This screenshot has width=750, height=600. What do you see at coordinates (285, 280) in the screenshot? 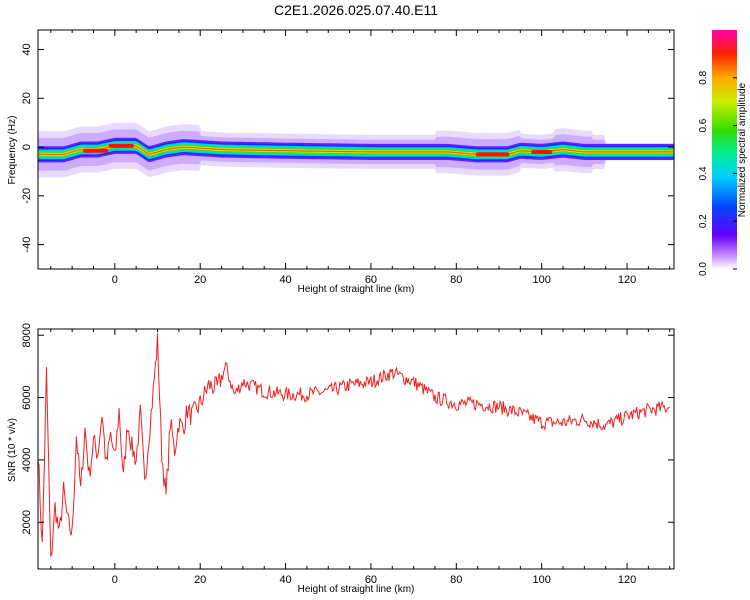
I see `spectrogram-x-tick-label: 40` at bounding box center [285, 280].